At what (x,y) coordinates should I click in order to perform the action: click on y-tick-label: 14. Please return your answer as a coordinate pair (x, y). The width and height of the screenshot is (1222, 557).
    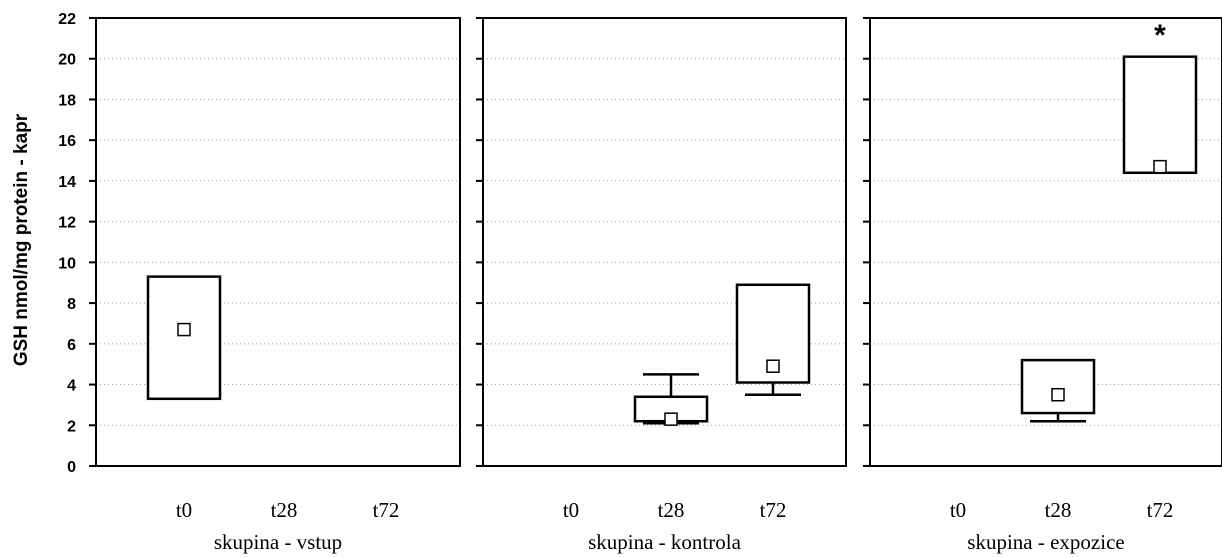
    Looking at the image, I should click on (67, 182).